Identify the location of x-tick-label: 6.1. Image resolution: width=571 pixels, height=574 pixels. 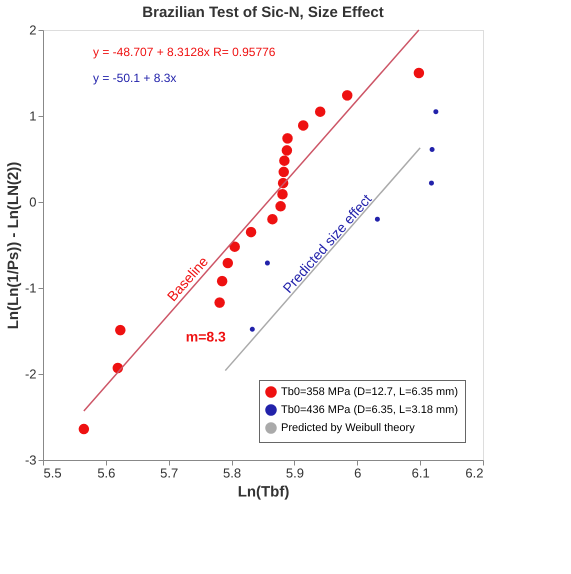
(421, 473).